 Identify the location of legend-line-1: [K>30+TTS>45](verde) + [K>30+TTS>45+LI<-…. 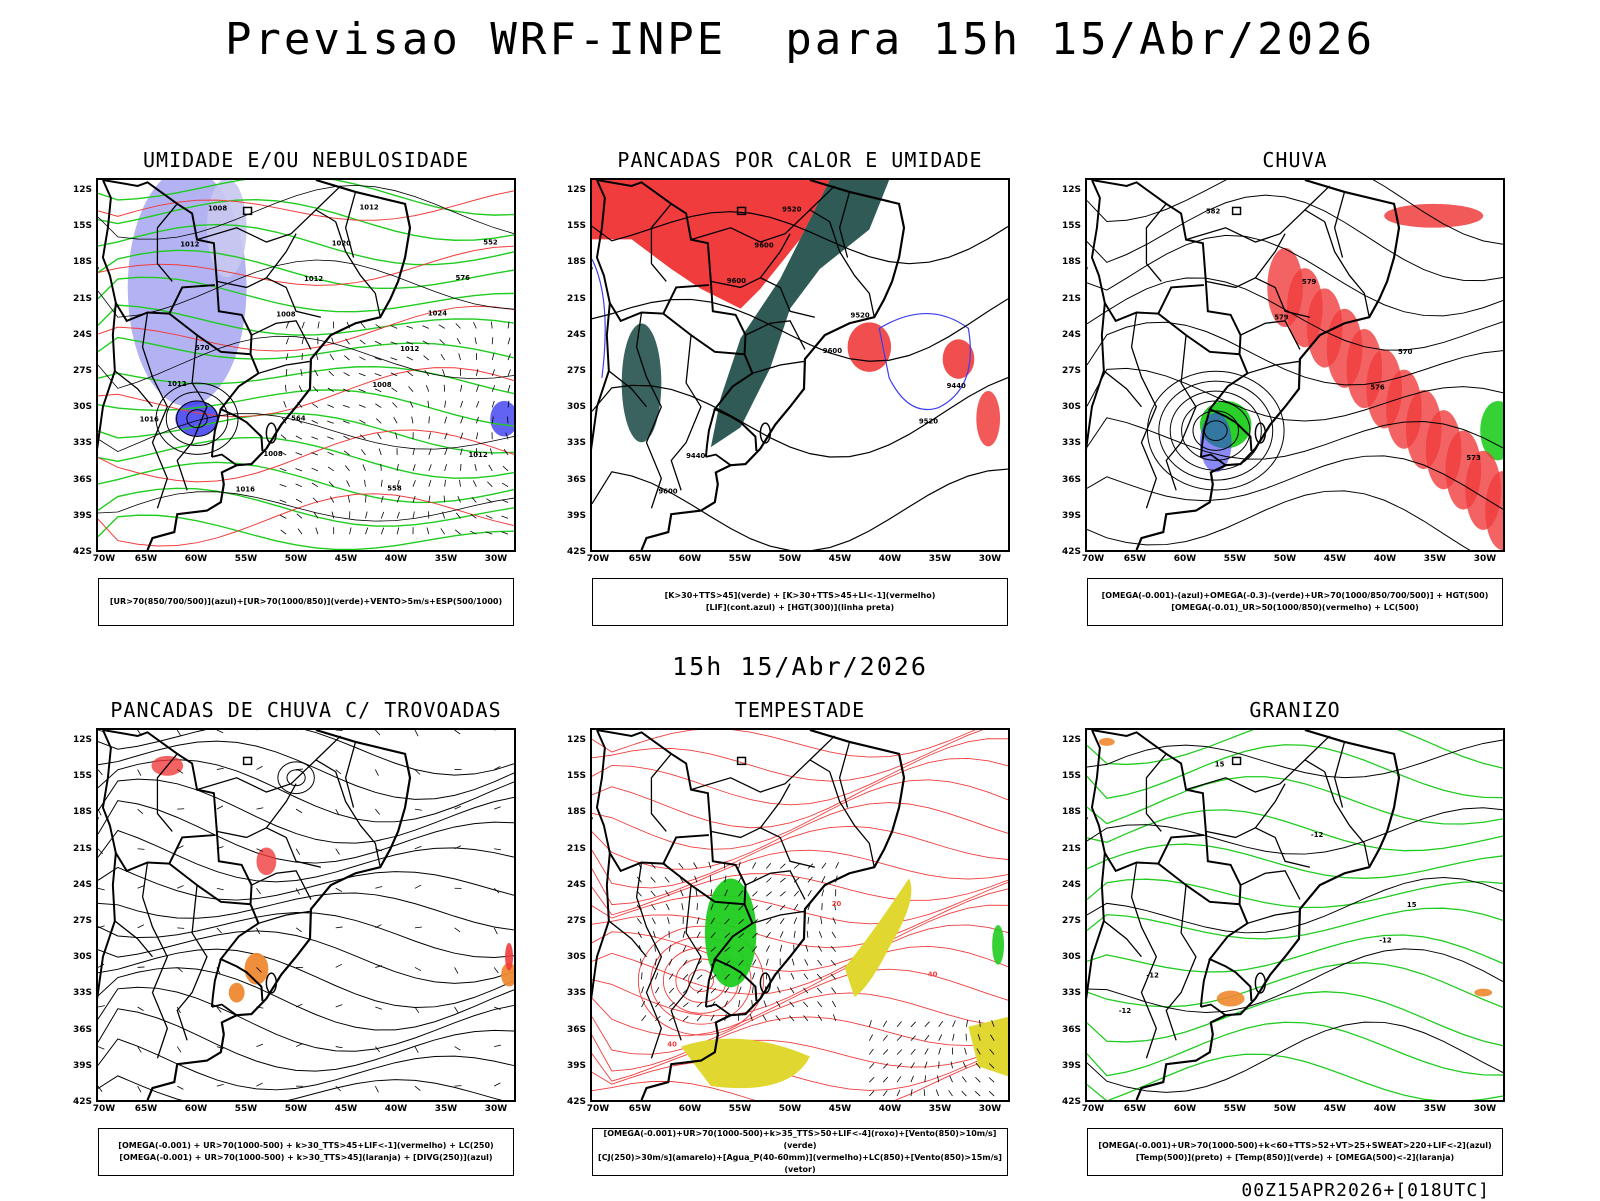
(800, 596).